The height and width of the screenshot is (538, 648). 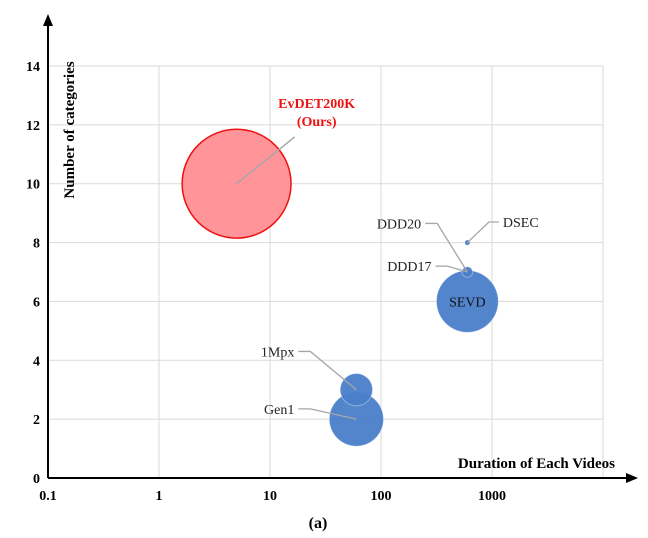 What do you see at coordinates (521, 223) in the screenshot?
I see `bubble-label-dsec: DSEC` at bounding box center [521, 223].